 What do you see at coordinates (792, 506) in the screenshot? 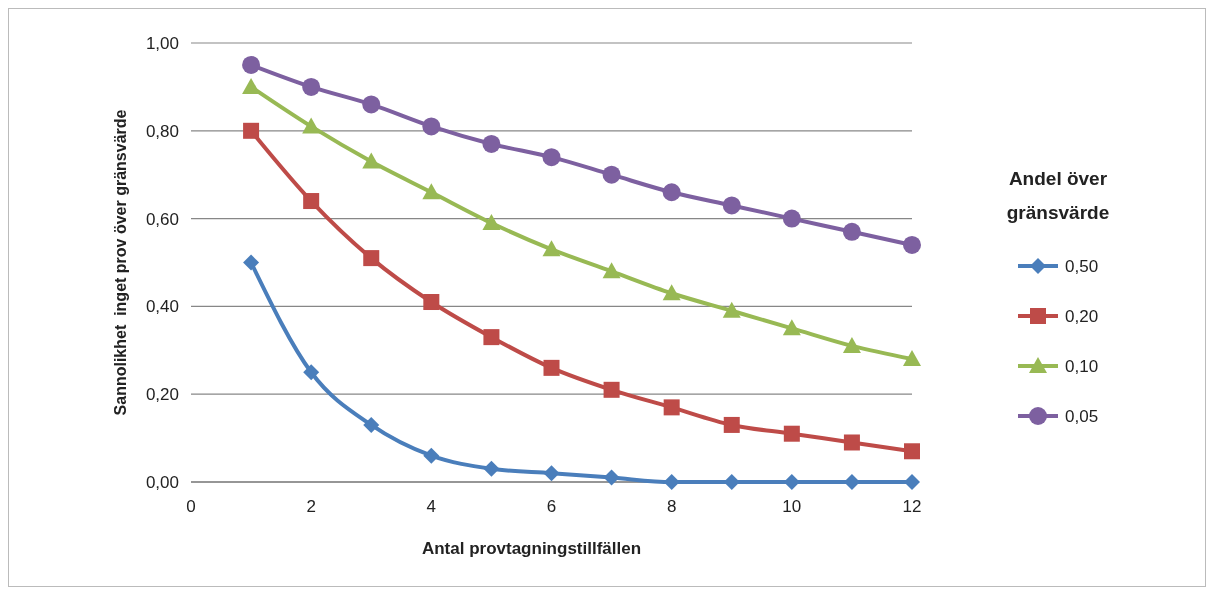
I see `x-tick-label: 10` at bounding box center [792, 506].